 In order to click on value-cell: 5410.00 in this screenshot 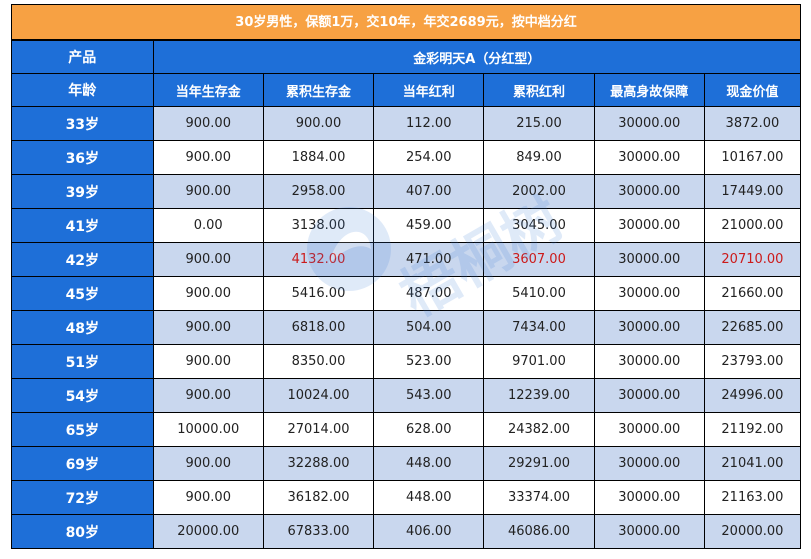, I will do `click(539, 293)`.